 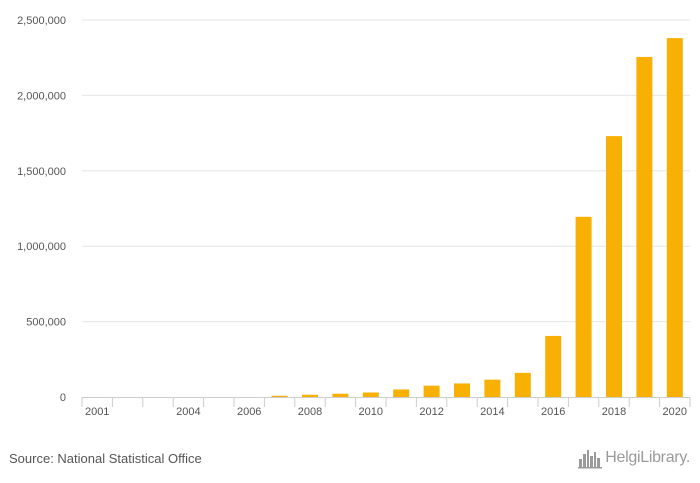 What do you see at coordinates (522, 384) in the screenshot?
I see `bar-2015` at bounding box center [522, 384].